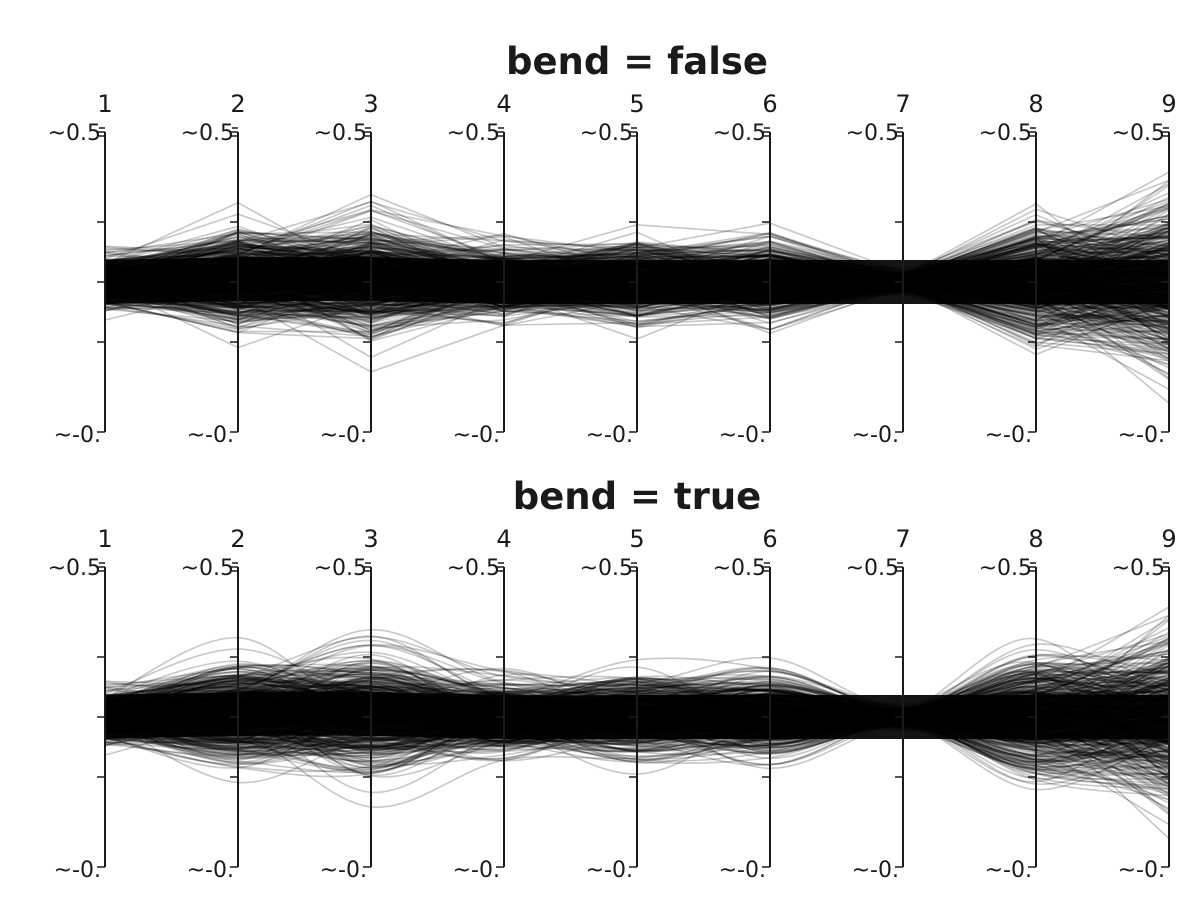  Describe the element at coordinates (637, 61) in the screenshot. I see `panel-title: bend = false` at that location.